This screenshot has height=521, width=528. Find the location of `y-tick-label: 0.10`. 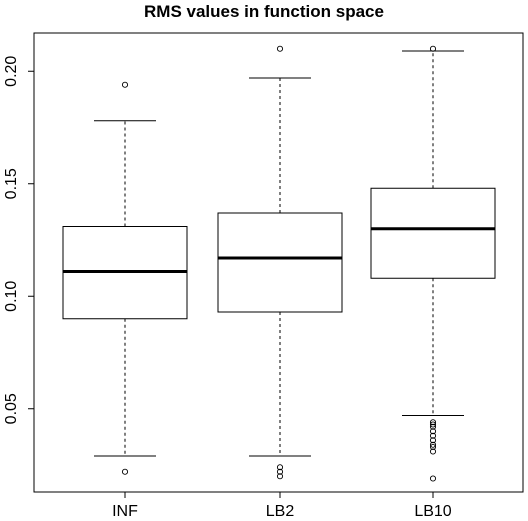

y-tick-label: 0.10 is located at coordinates (11, 296).